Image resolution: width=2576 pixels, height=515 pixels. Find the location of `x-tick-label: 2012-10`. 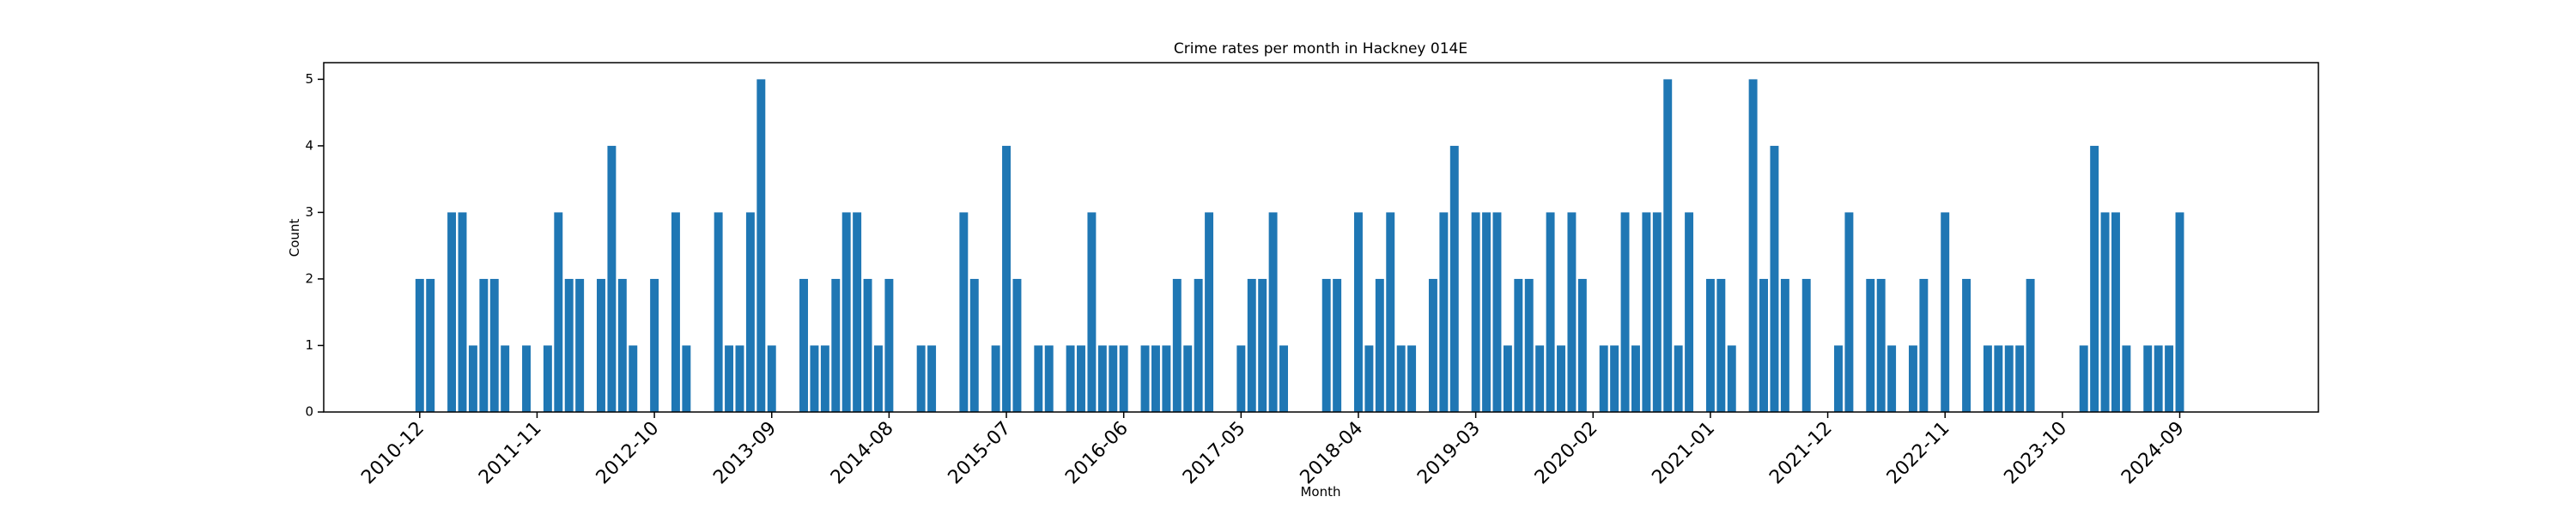

x-tick-label: 2012-10 is located at coordinates (628, 453).